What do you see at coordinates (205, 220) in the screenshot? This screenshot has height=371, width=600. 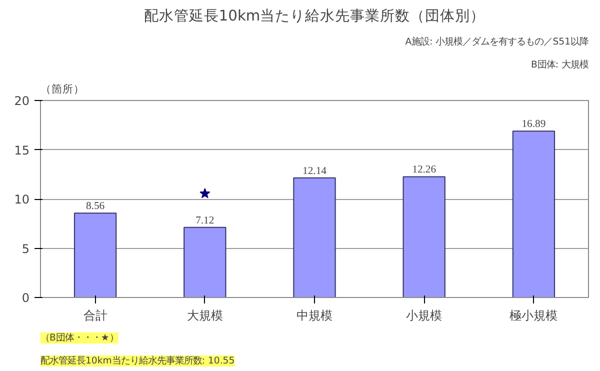 I see `data-label: 7.12` at bounding box center [205, 220].